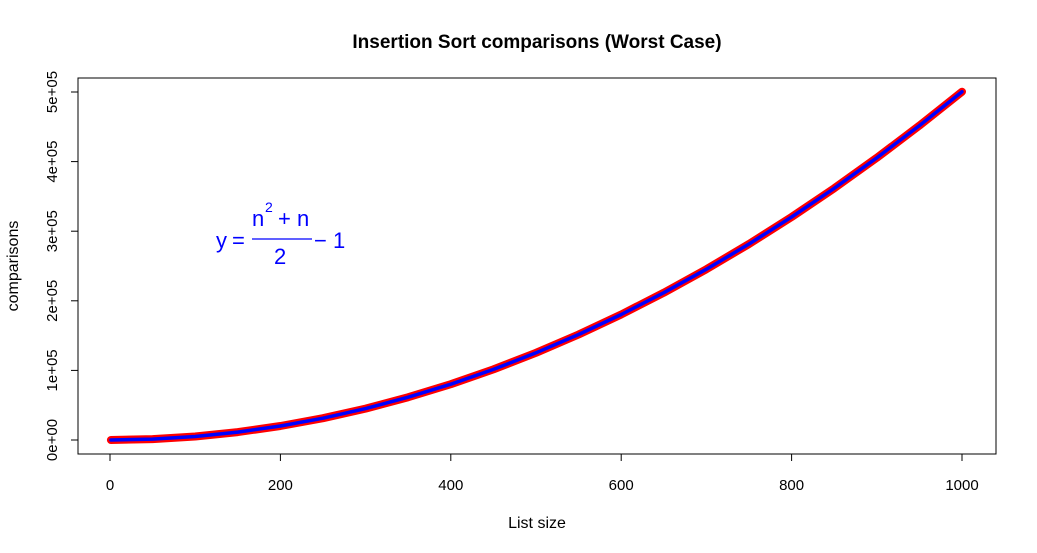 This screenshot has height=553, width=1037. I want to click on y-tick-label: 4e+05, so click(52, 162).